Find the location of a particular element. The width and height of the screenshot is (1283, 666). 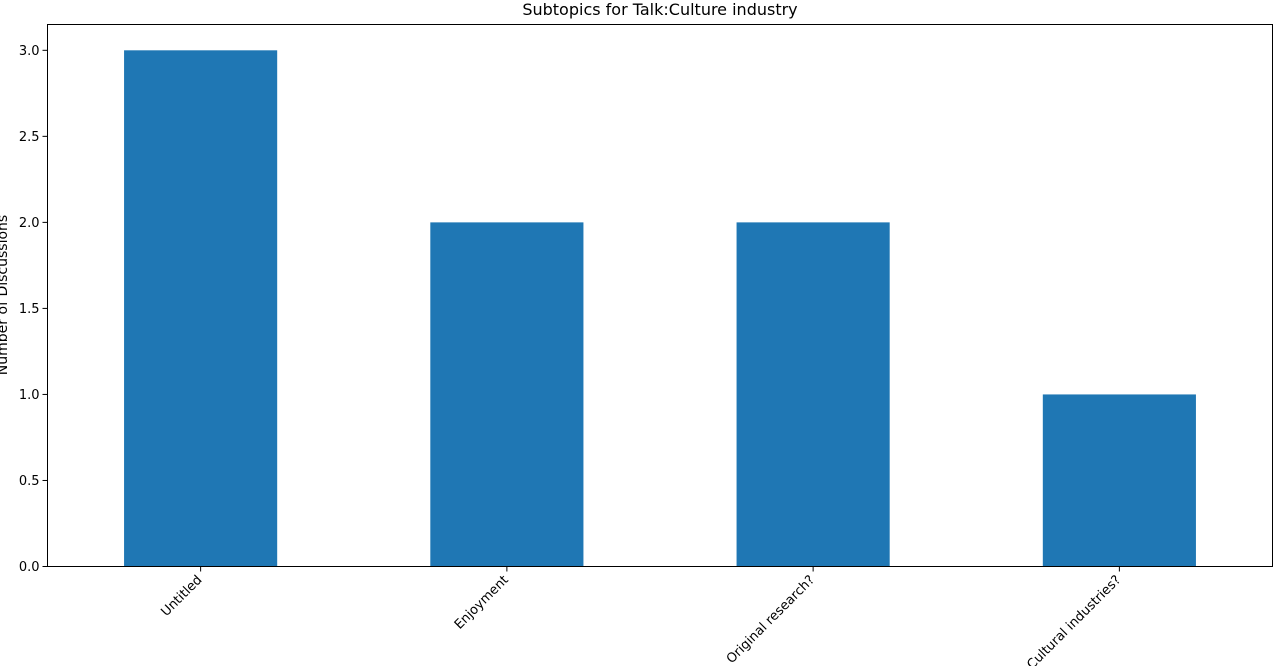

x-tick-label: Cultural industries? is located at coordinates (1074, 619).